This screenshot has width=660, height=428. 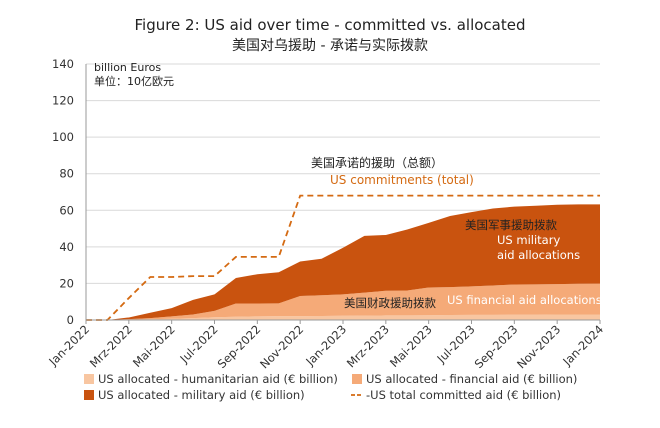 I want to click on y-tick-label: 0, so click(x=70, y=320).